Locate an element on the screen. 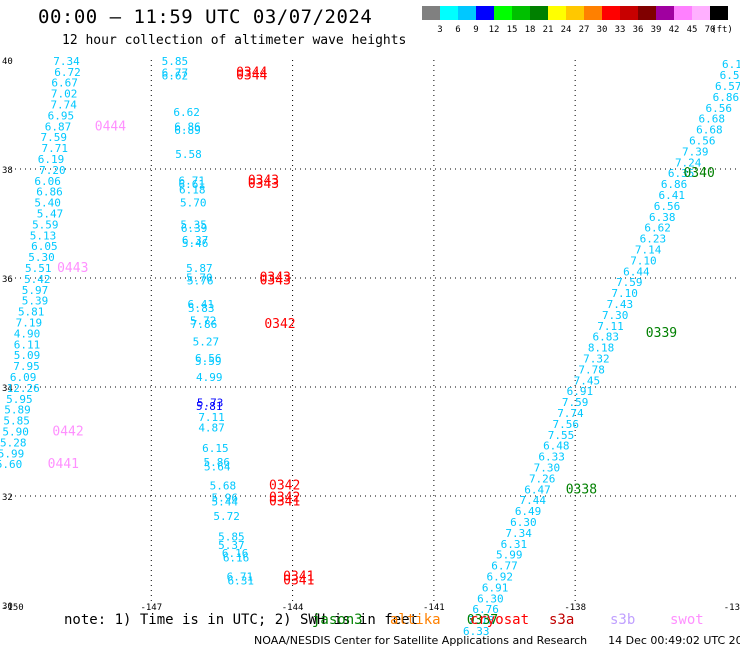 This screenshot has height=650, width=740. x-tick-label: -13 is located at coordinates (732, 608).